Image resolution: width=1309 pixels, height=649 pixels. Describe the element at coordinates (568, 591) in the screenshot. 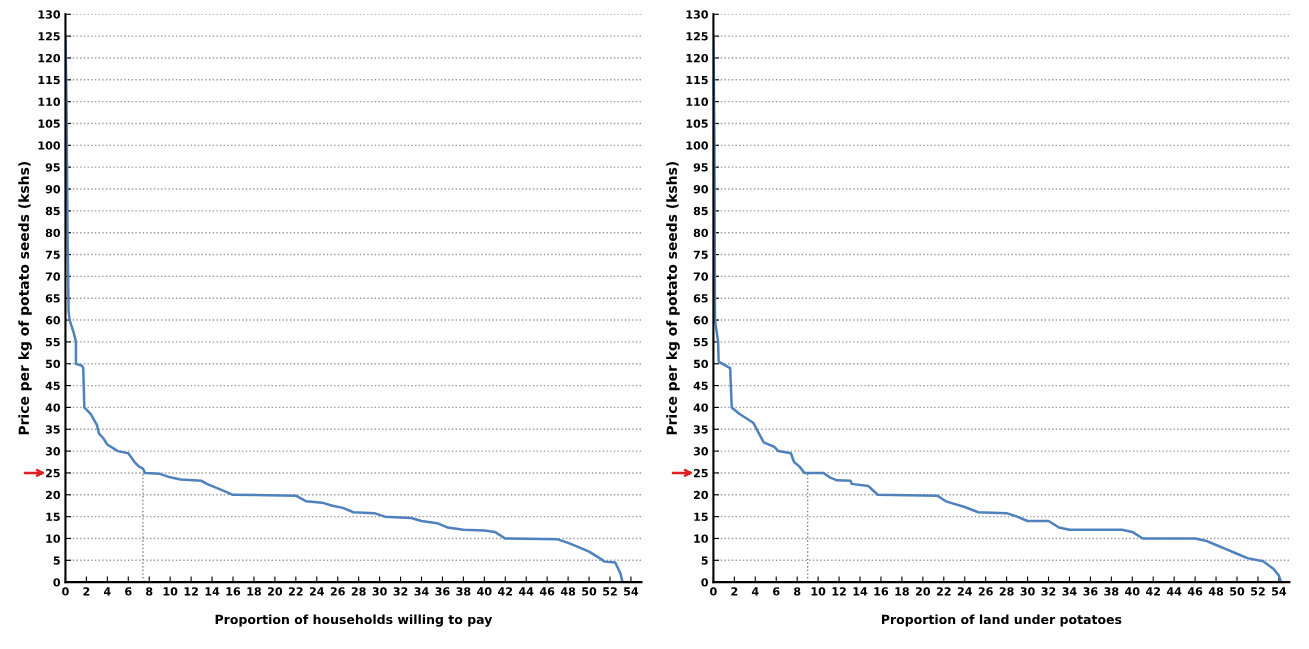

I see `x-tick-label: 48` at that location.